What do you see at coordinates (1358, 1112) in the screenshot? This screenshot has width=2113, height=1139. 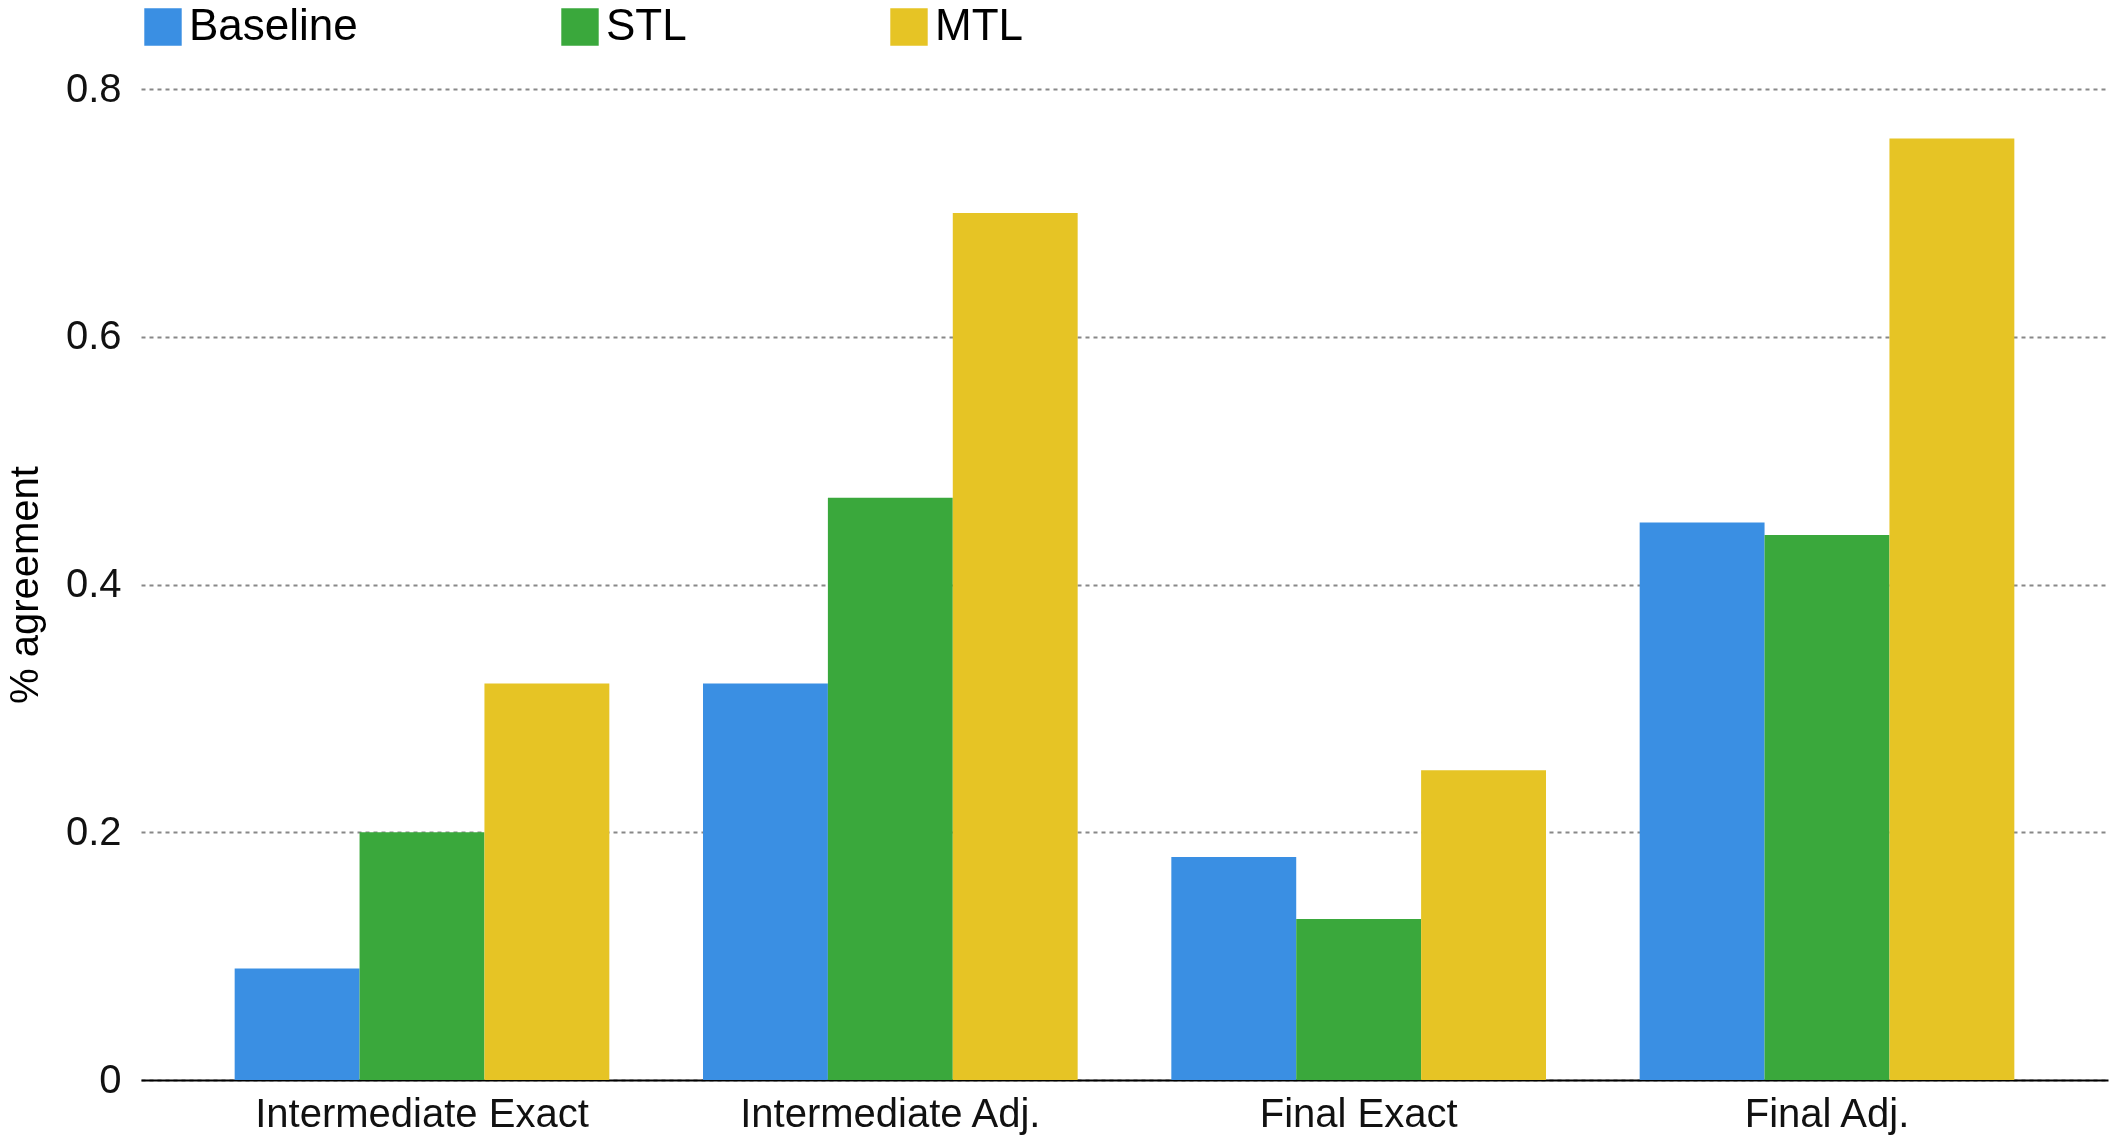 I see `x-tick-label: Final Exact` at bounding box center [1358, 1112].